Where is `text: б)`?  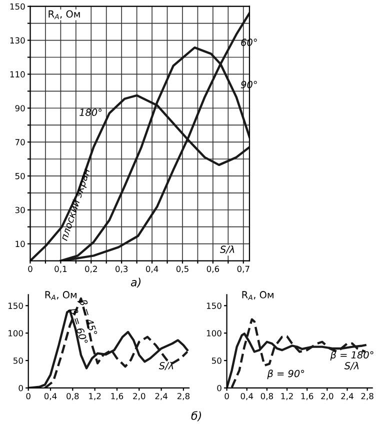 text: б) is located at coordinates (196, 416).